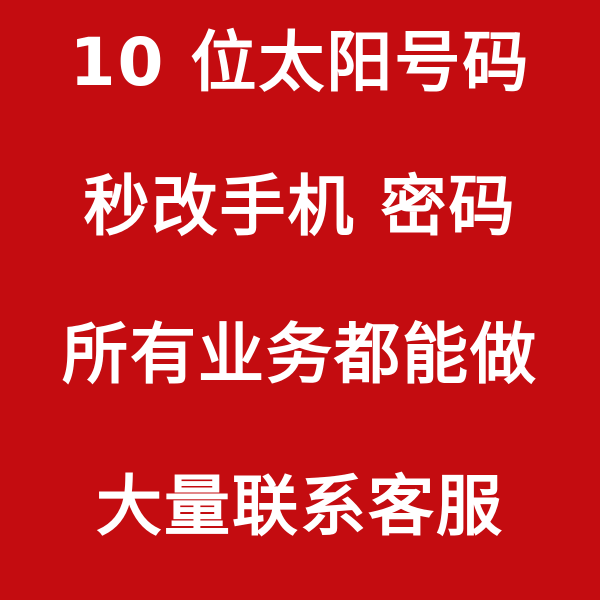 This screenshot has width=600, height=600. I want to click on headline-line-1: 10 位太阳号码, so click(300, 62).